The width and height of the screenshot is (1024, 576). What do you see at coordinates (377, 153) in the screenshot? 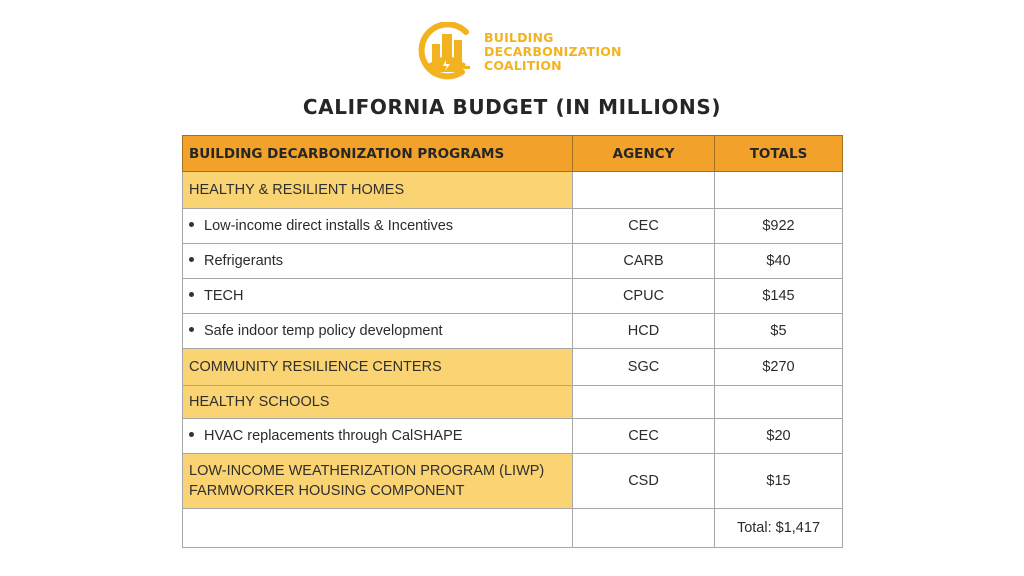
I see `column-header-programs: BUILDING DECARBONIZATION PROGRAMS` at bounding box center [377, 153].